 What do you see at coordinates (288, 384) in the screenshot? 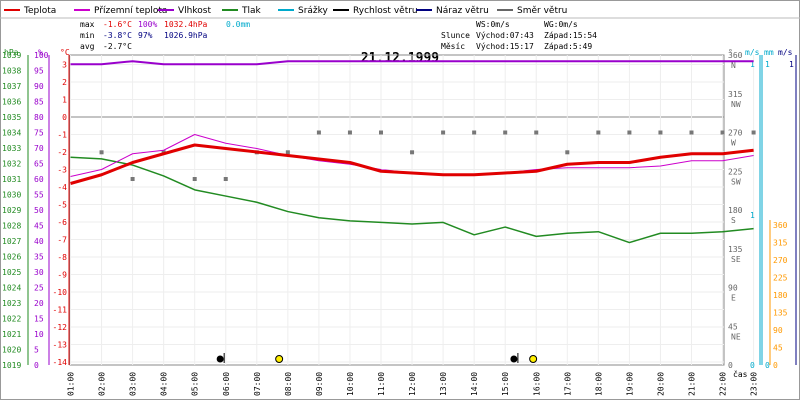
I see `x-tick-08:00: 08:00` at bounding box center [288, 384].